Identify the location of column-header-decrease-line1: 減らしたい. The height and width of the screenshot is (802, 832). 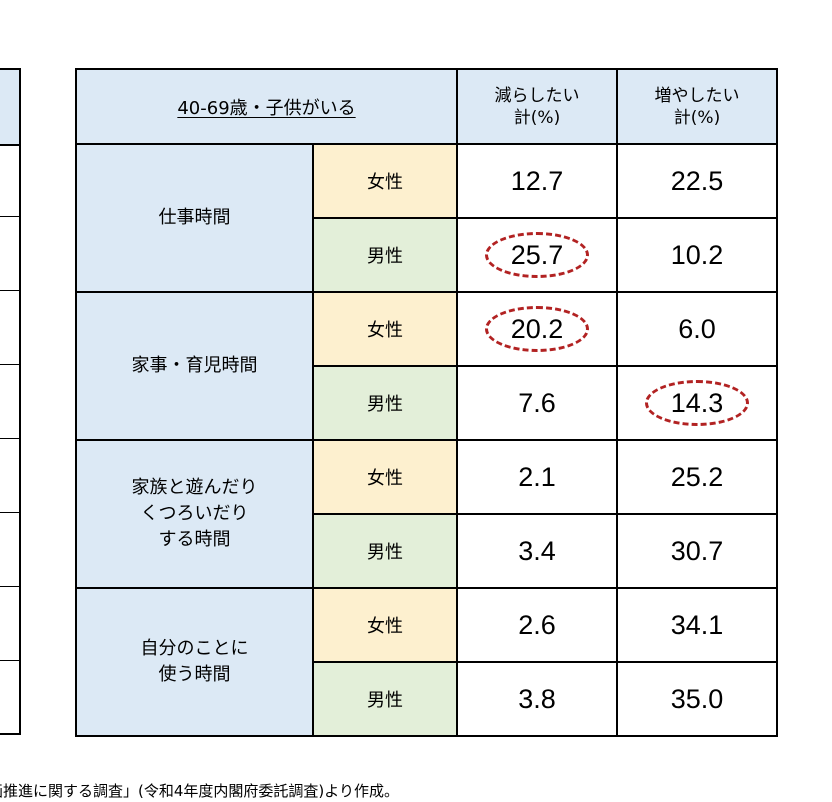
(537, 95).